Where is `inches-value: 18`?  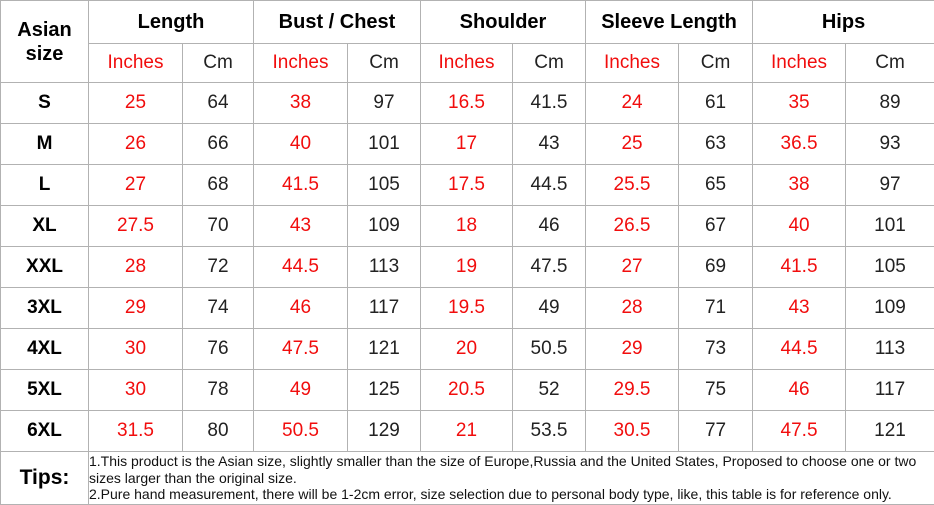
inches-value: 18 is located at coordinates (467, 226).